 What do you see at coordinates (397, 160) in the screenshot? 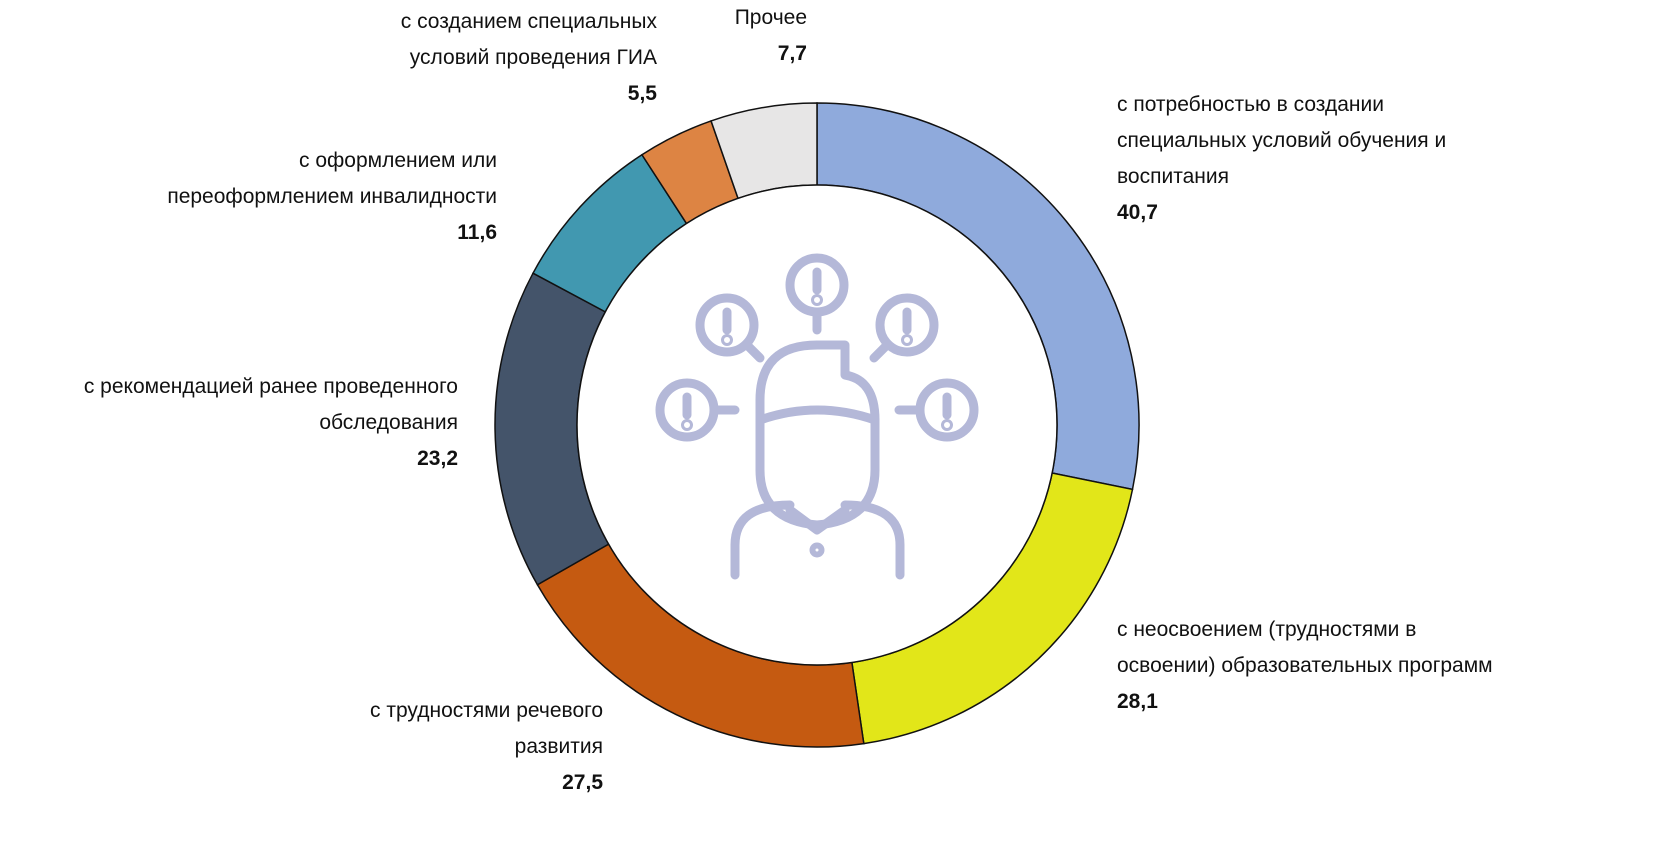
I see `label-line: с оформлением или` at bounding box center [397, 160].